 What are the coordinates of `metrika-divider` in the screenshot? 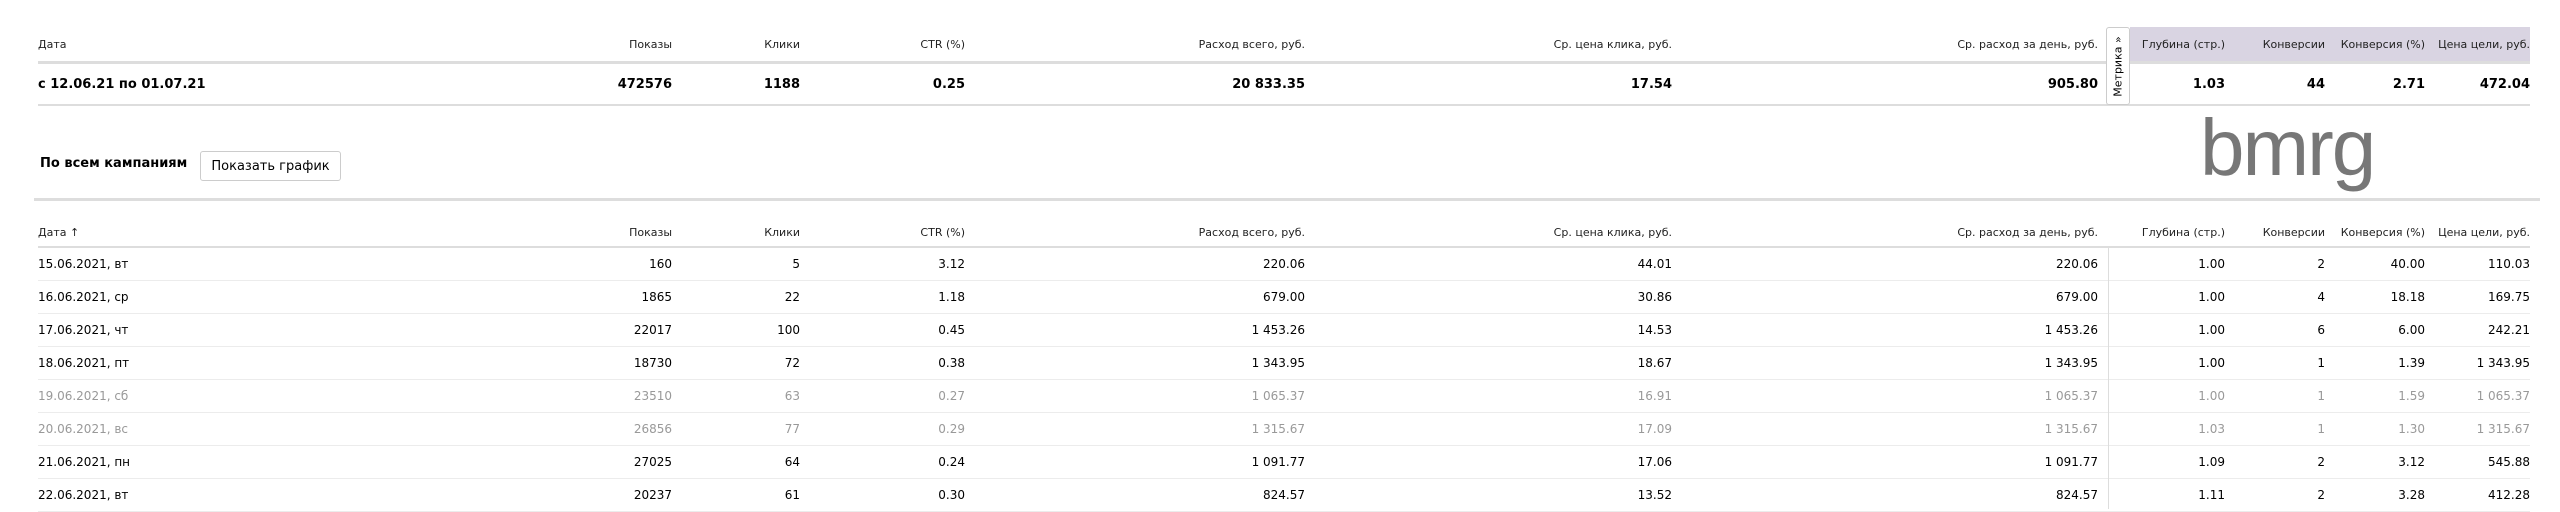 It's located at (2108, 378).